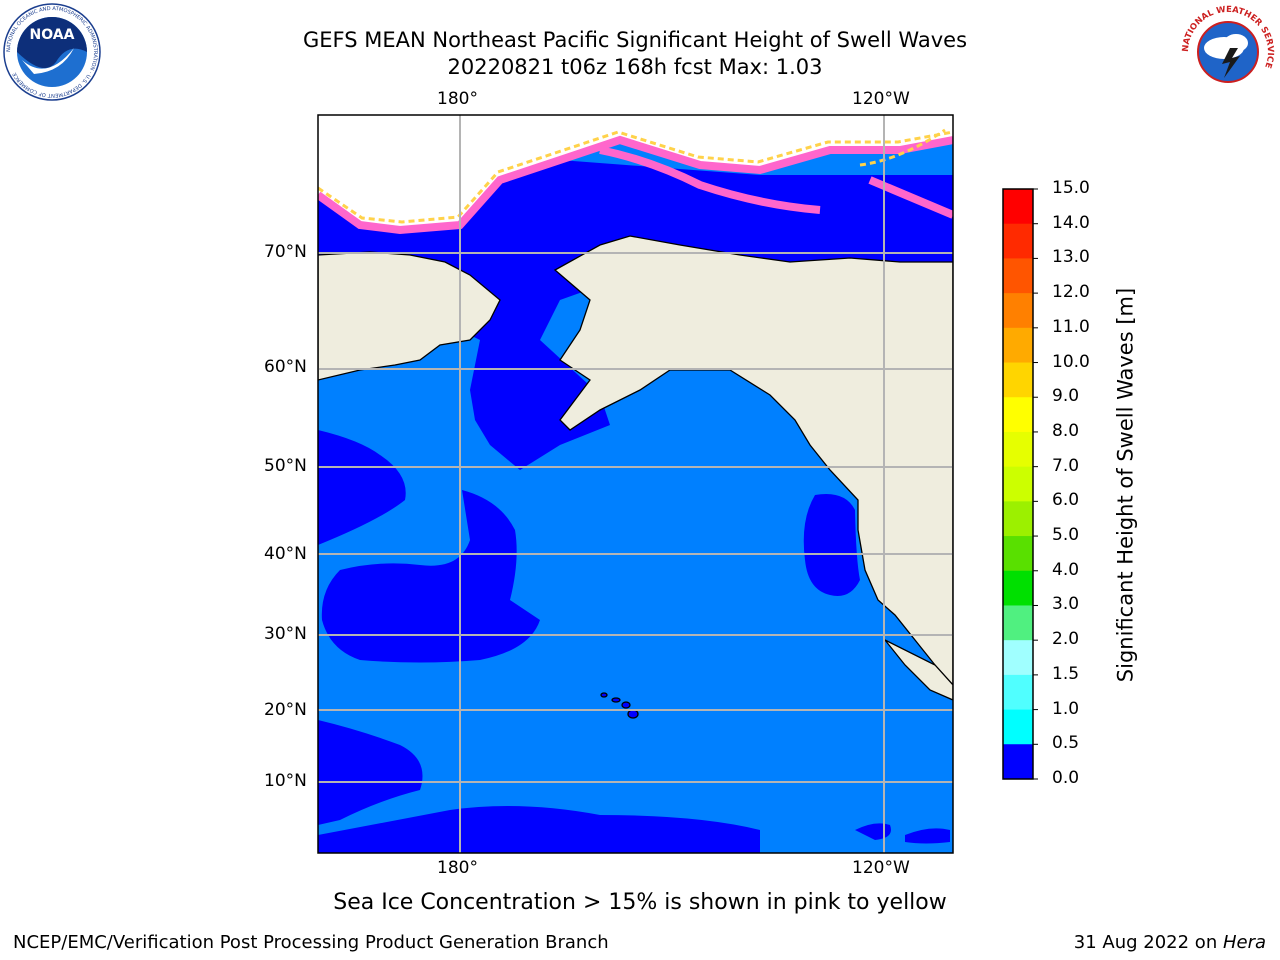 The height and width of the screenshot is (960, 1280). Describe the element at coordinates (635, 176) in the screenshot. I see `sea-ice-edge-yellow` at that location.